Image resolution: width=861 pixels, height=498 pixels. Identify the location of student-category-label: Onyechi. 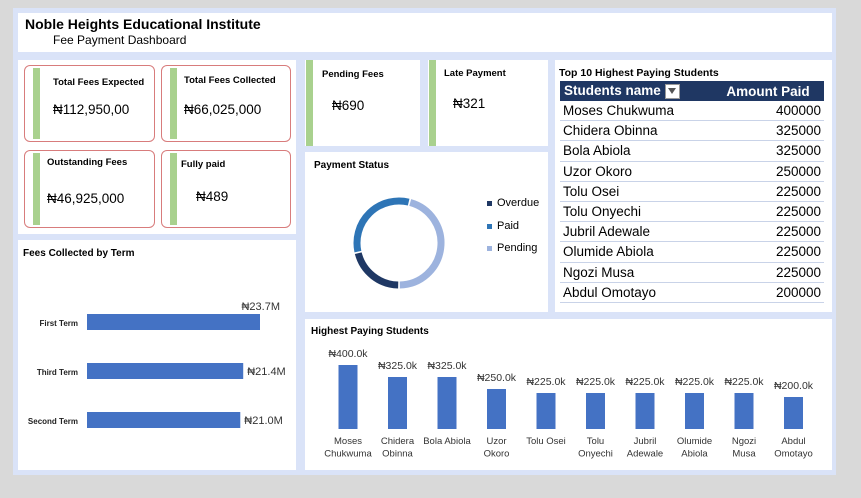
(595, 454).